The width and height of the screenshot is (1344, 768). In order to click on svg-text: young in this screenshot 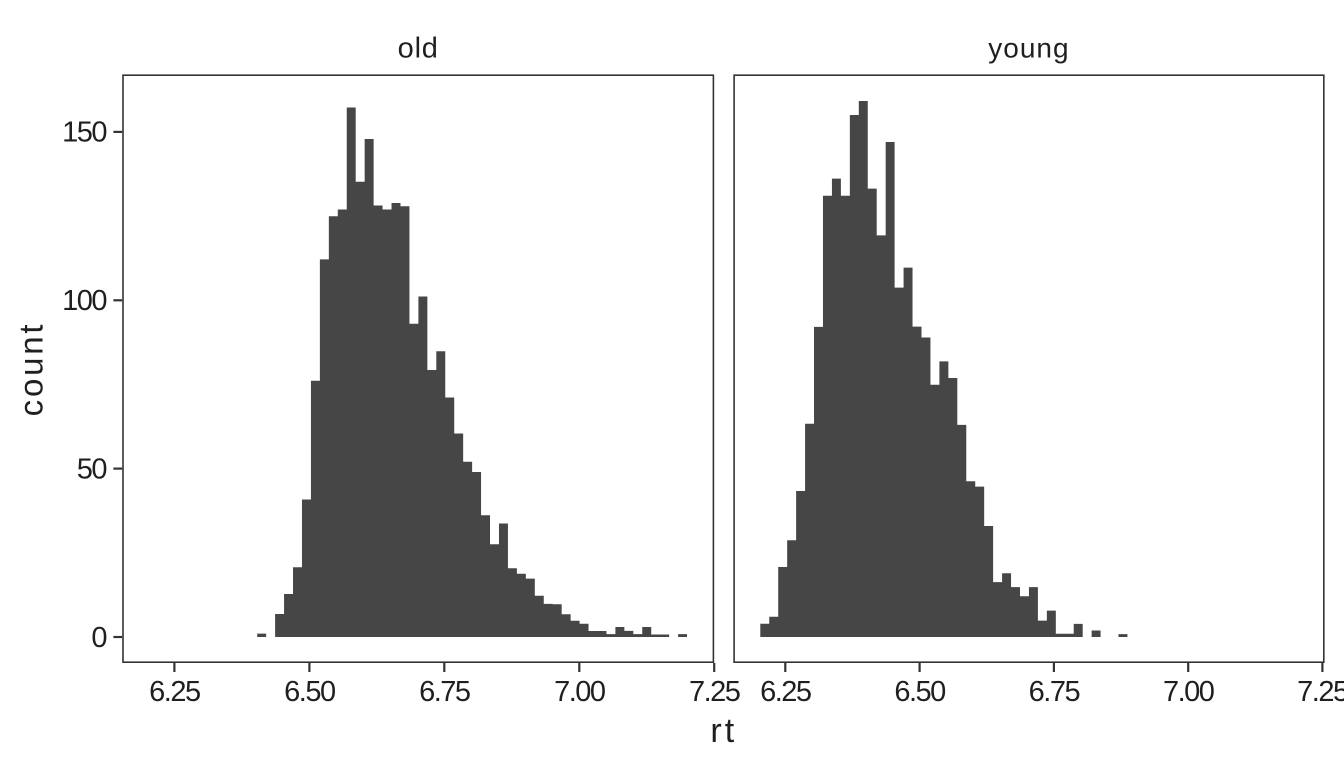, I will do `click(1028, 47)`.